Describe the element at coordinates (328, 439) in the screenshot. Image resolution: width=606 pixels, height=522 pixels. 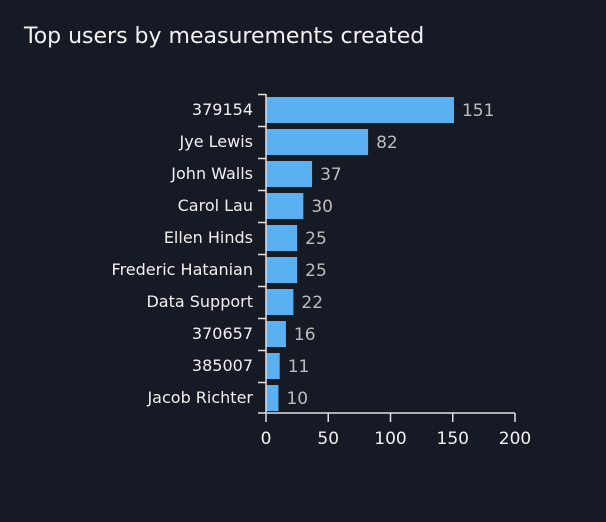
I see `x-tick-label: 50` at that location.